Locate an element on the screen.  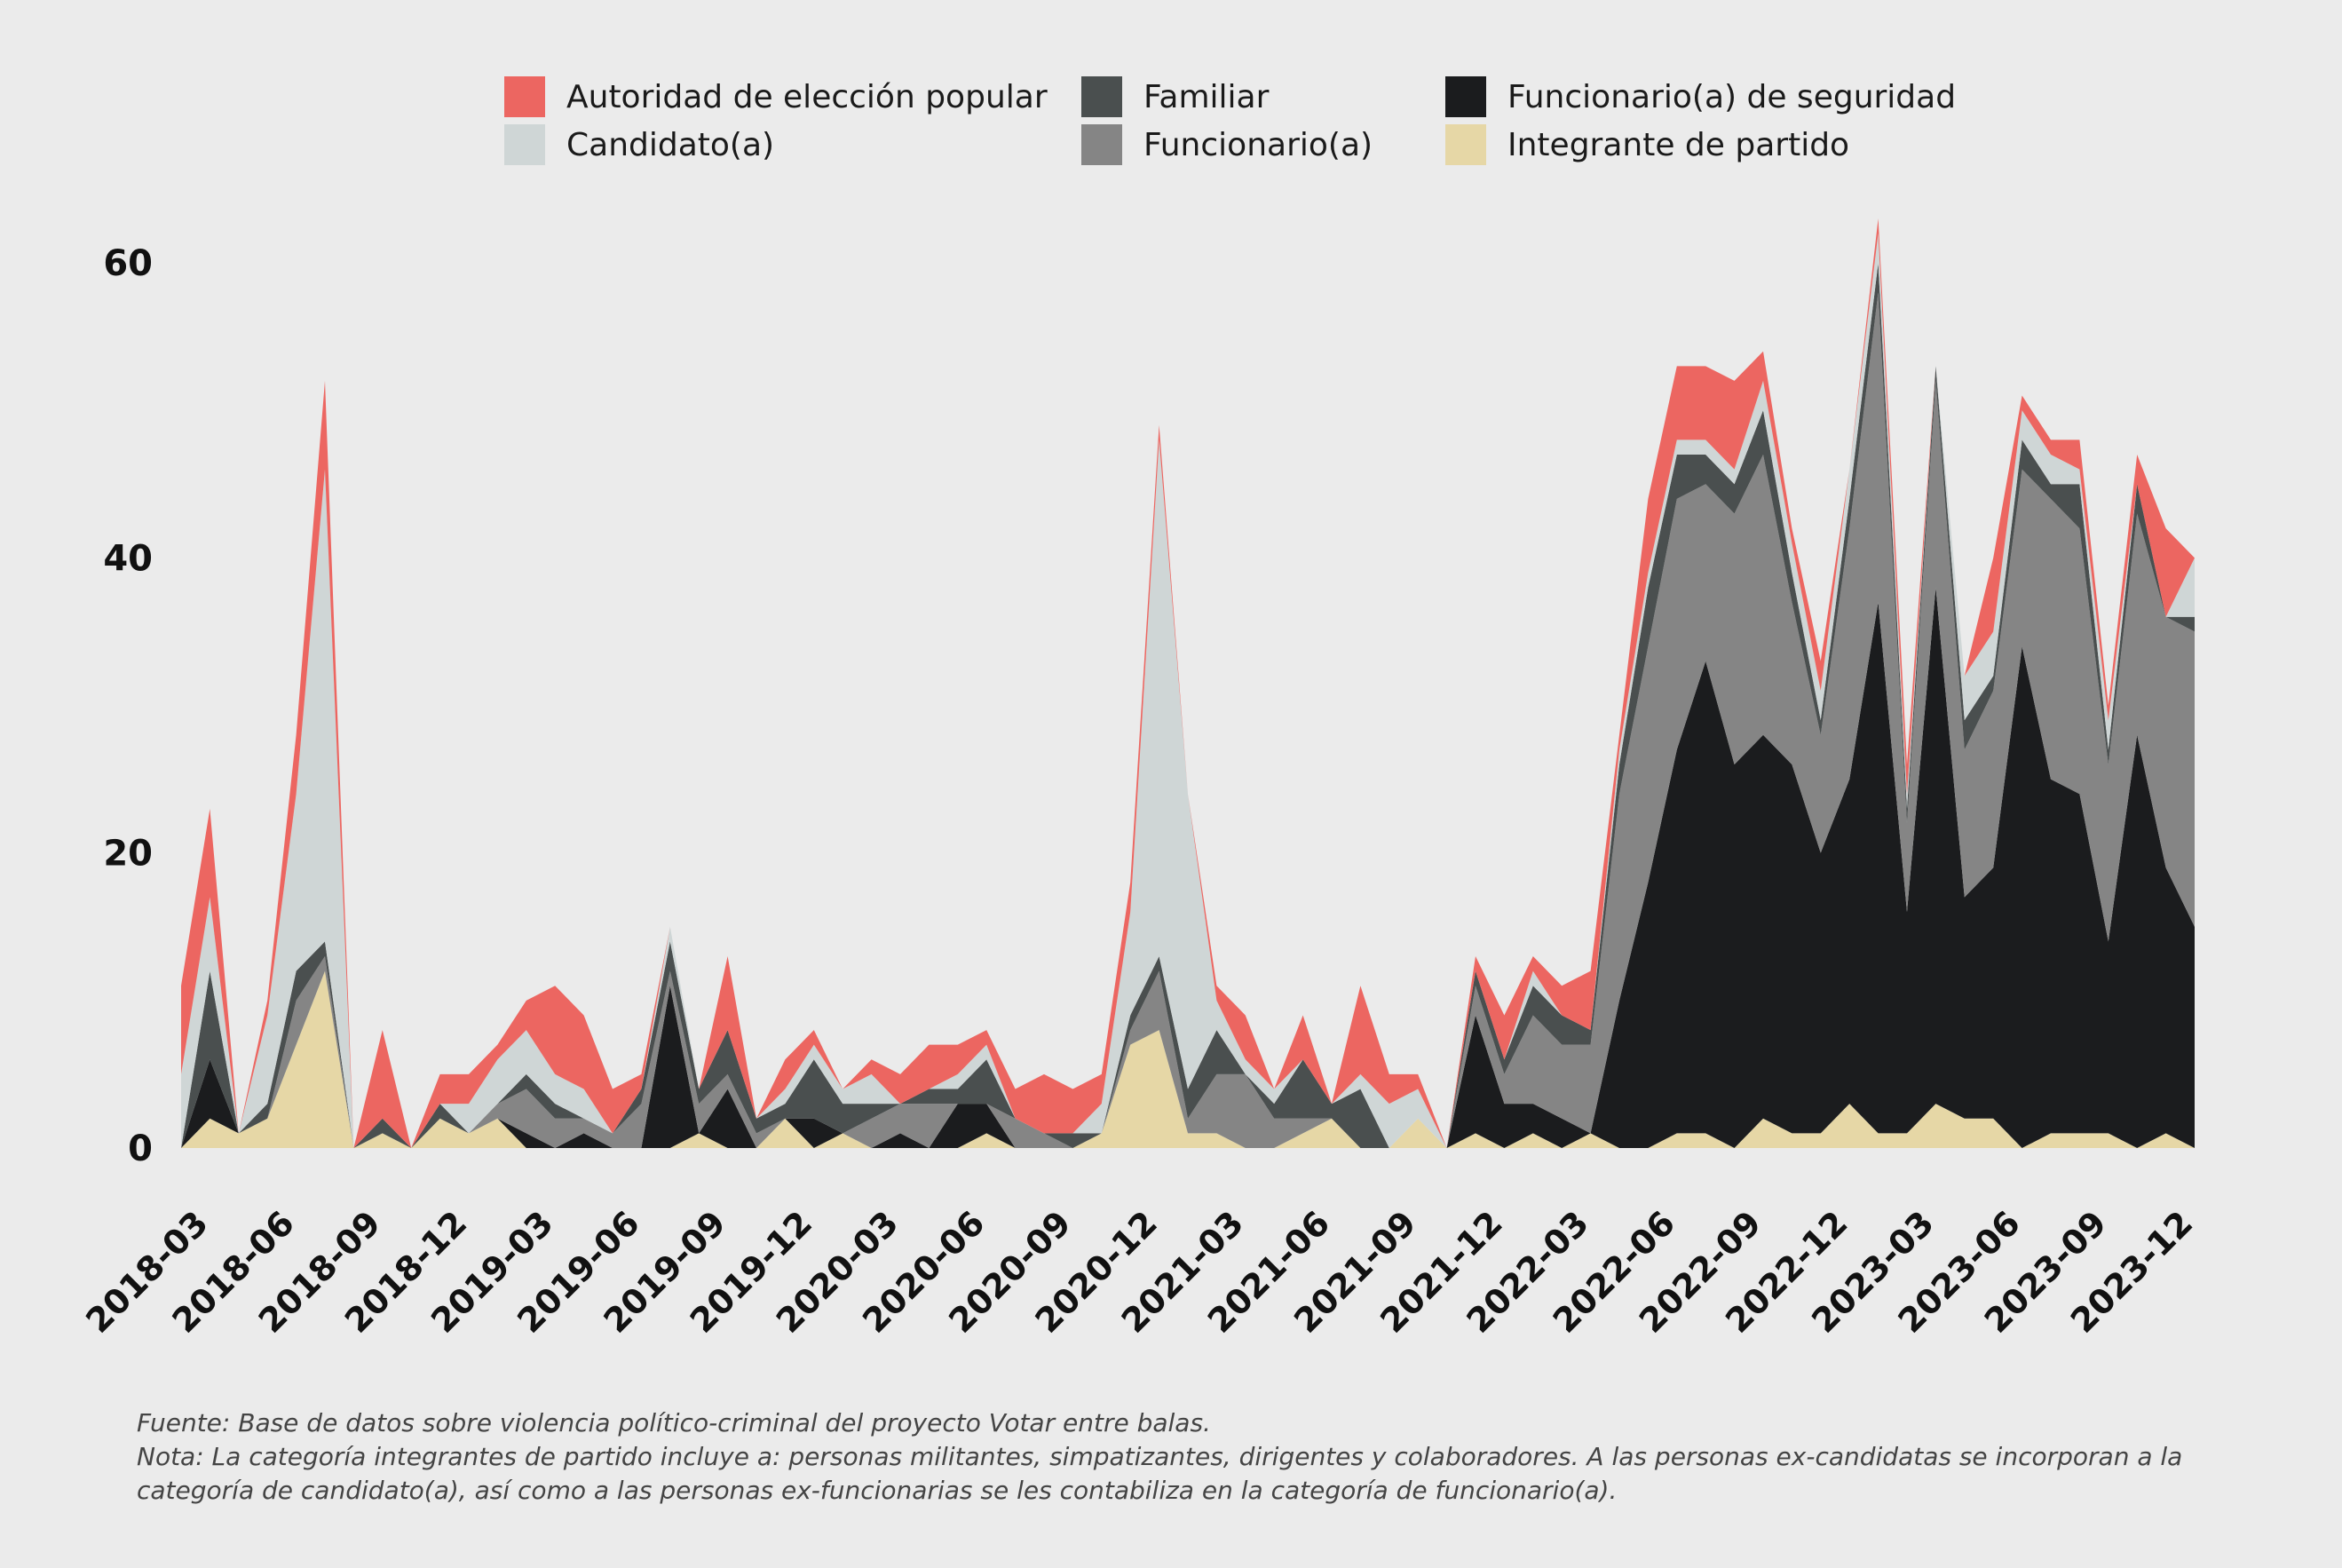
legend-item-familiar: Familiar is located at coordinates (1175, 96).